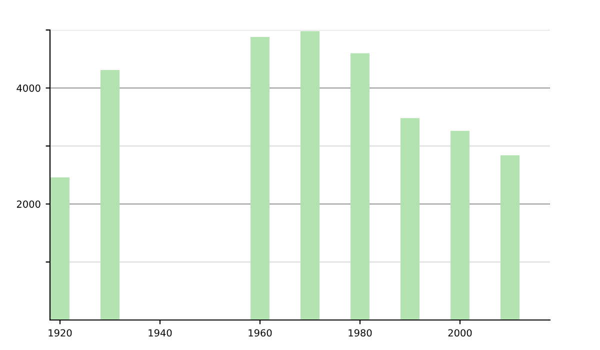 The height and width of the screenshot is (350, 600). I want to click on x-tick-label: 1960, so click(260, 333).